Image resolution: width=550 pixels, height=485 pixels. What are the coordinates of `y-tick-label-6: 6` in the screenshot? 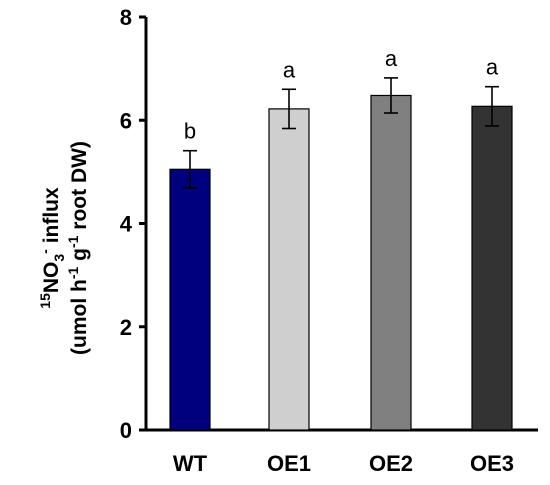 It's located at (126, 120).